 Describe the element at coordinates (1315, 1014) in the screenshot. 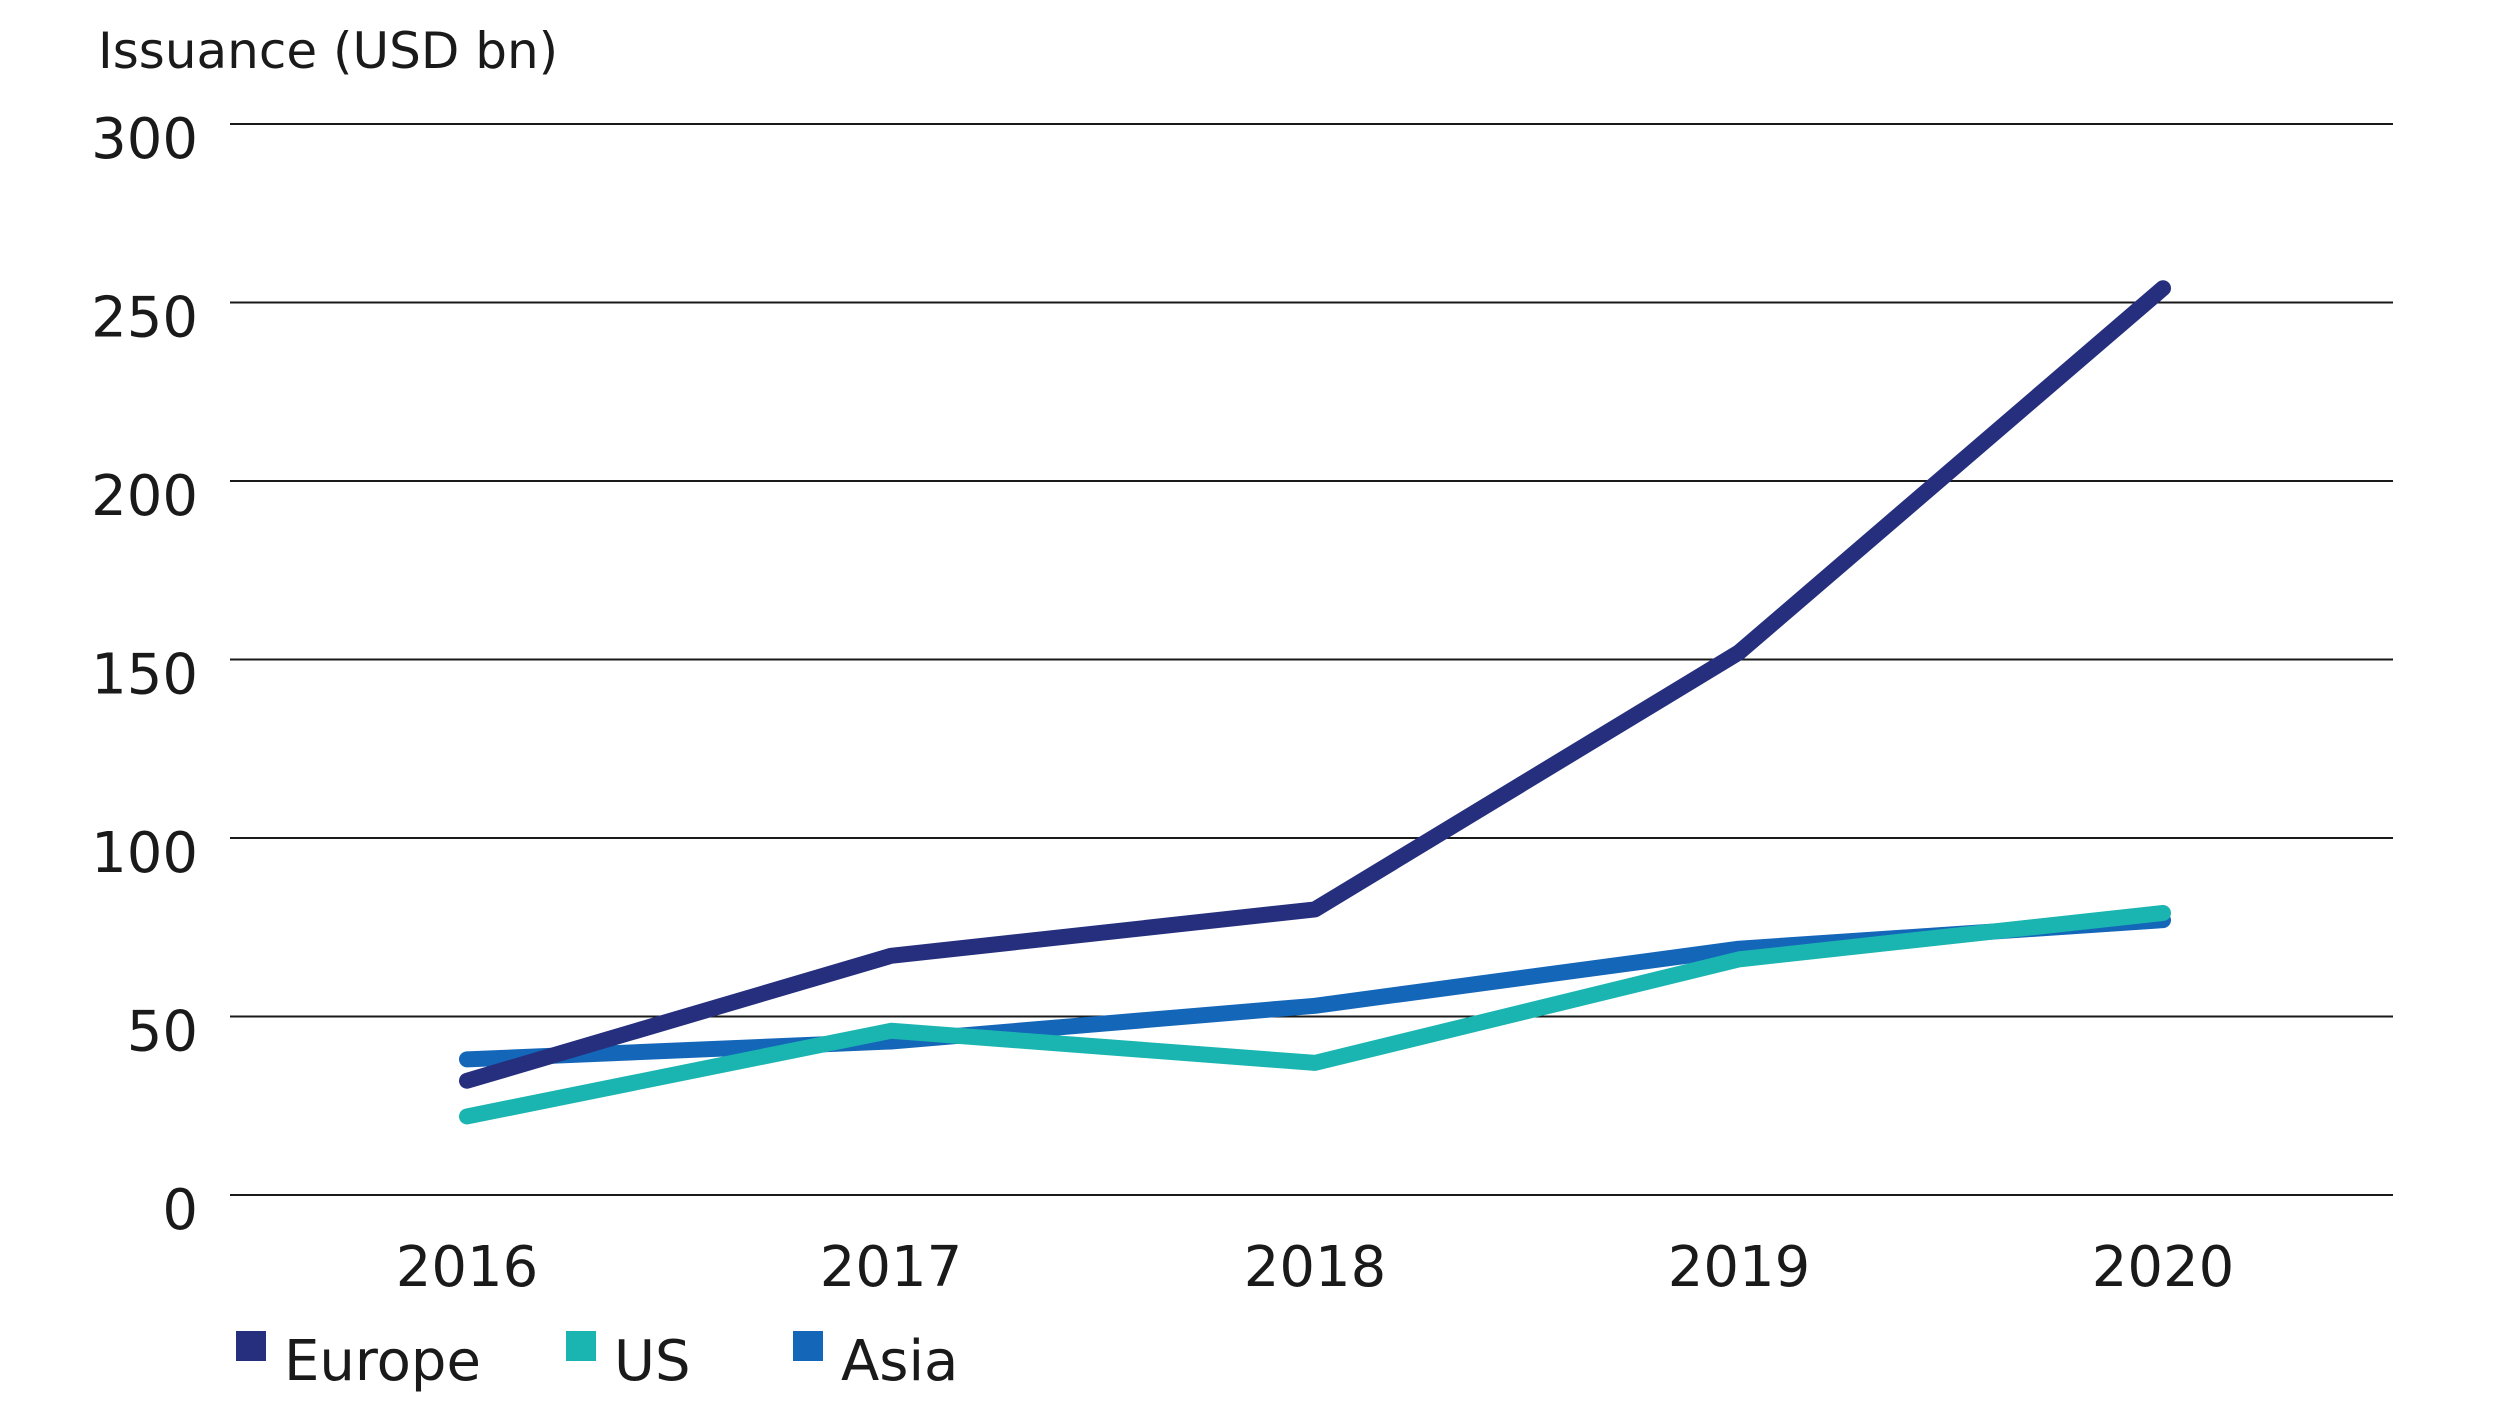

I see `series-line-us` at that location.